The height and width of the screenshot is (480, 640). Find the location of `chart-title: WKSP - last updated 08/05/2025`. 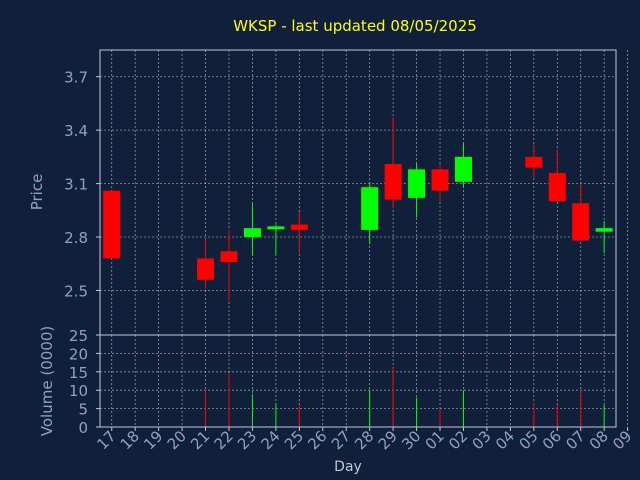

chart-title: WKSP - last updated 08/05/2025 is located at coordinates (355, 26).